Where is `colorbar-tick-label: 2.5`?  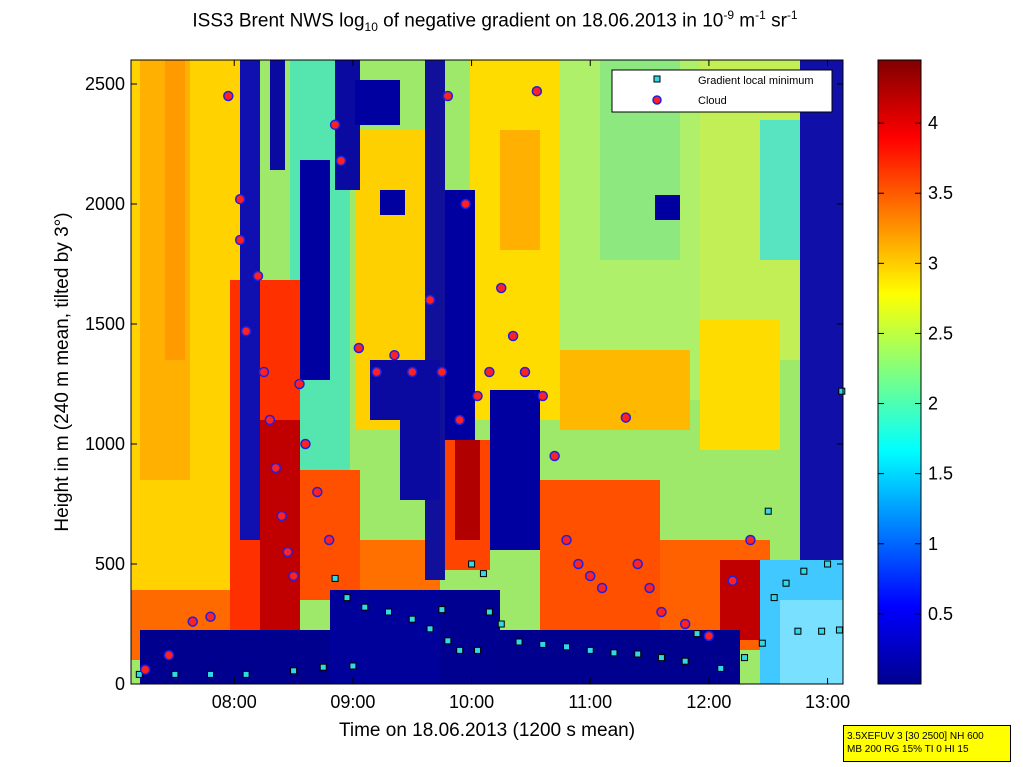 colorbar-tick-label: 2.5 is located at coordinates (940, 333).